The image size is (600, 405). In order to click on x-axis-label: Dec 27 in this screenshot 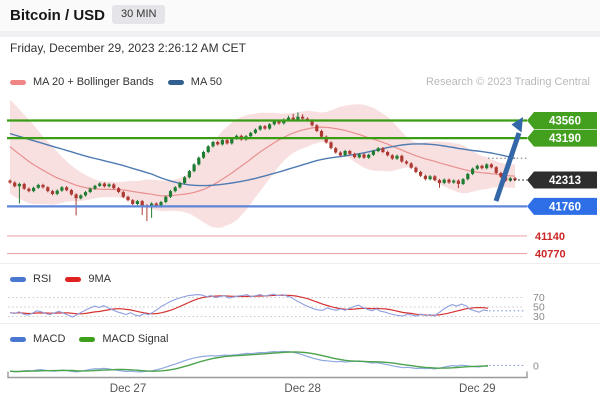, I will do `click(128, 389)`.